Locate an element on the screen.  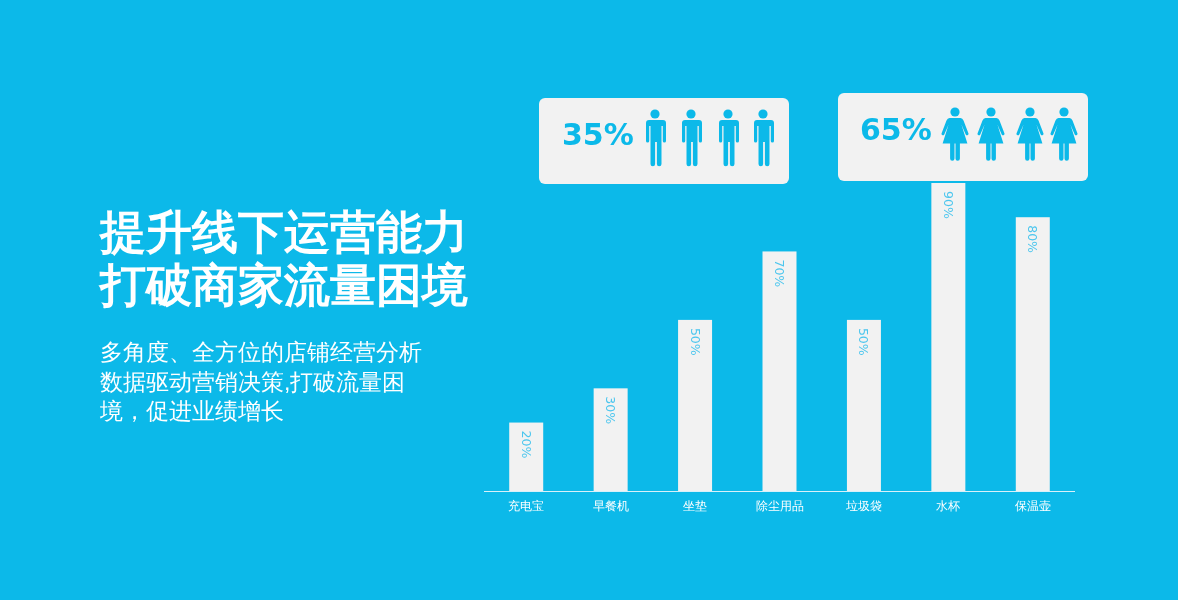
data-label: 70% is located at coordinates (779, 273).